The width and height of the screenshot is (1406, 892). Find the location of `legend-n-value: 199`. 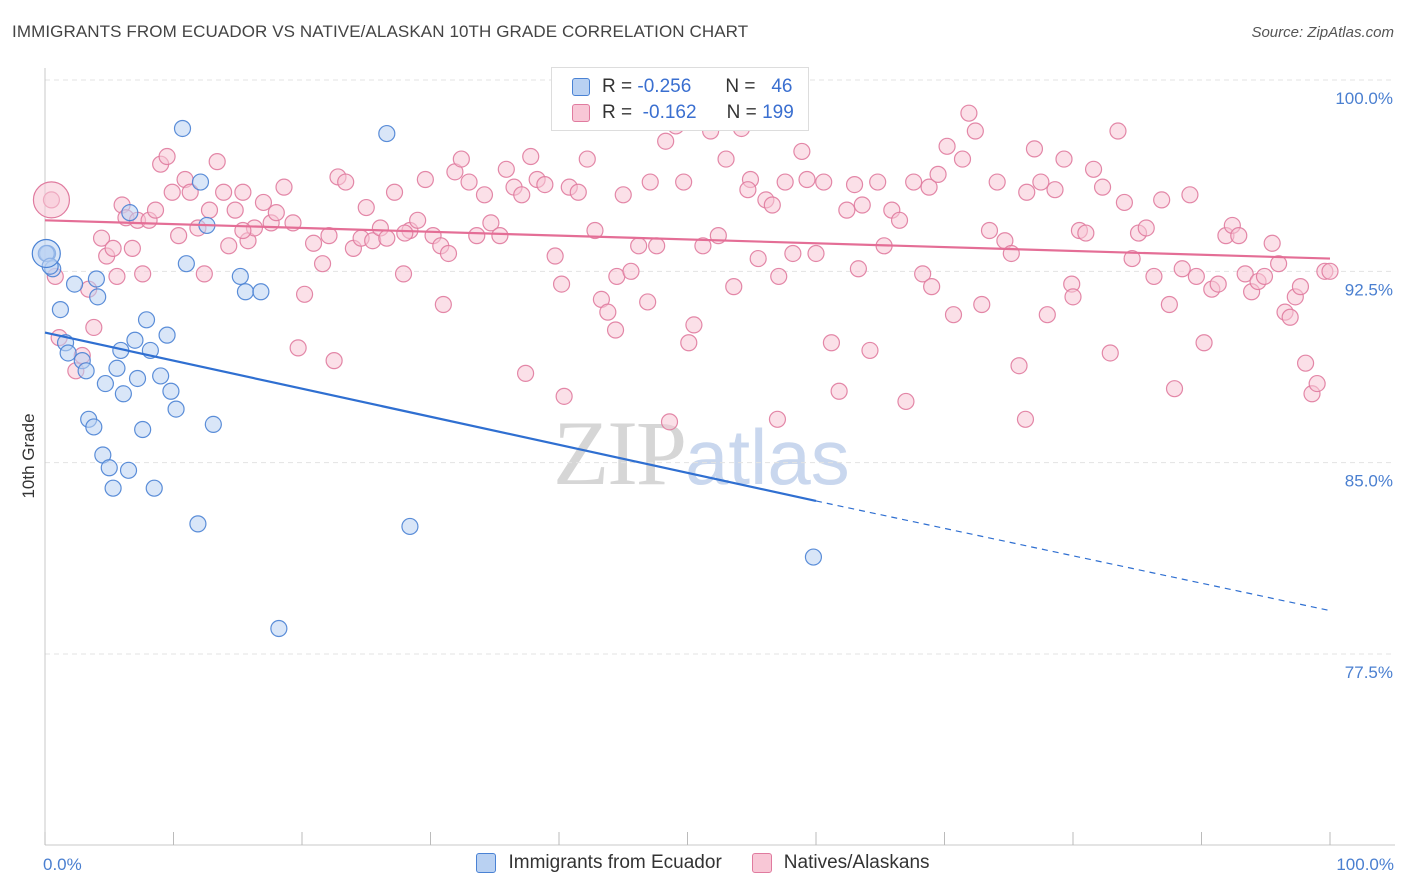

legend-n-value: 199 is located at coordinates (778, 112).